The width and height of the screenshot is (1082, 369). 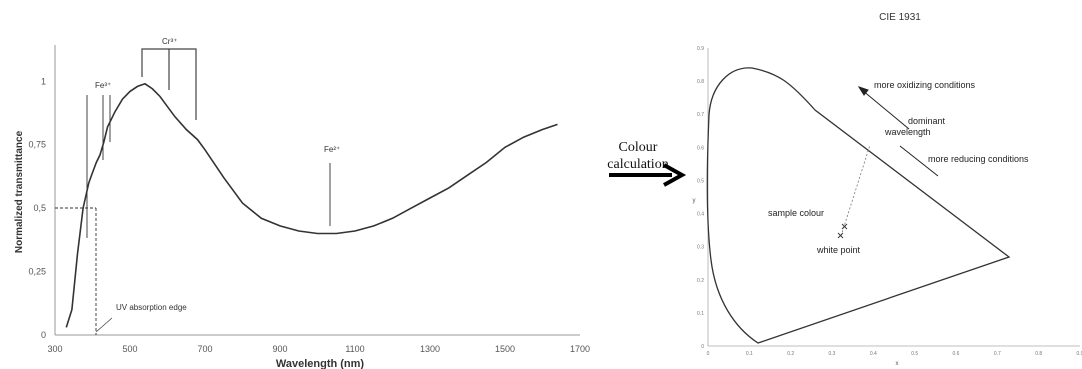 What do you see at coordinates (894, 354) in the screenshot?
I see `cie-x-tick-group: 0 0.1 0.2 0.3 0.4 0.5 0.6 0.7 0.8 0.9` at bounding box center [894, 354].